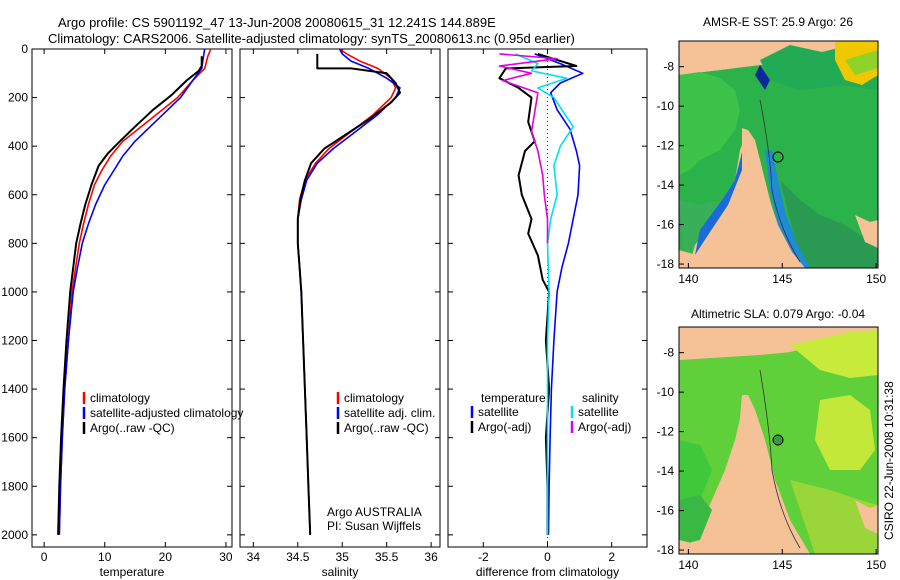 Image resolution: width=900 pixels, height=580 pixels. I want to click on sla-argo-marker, so click(778, 440).